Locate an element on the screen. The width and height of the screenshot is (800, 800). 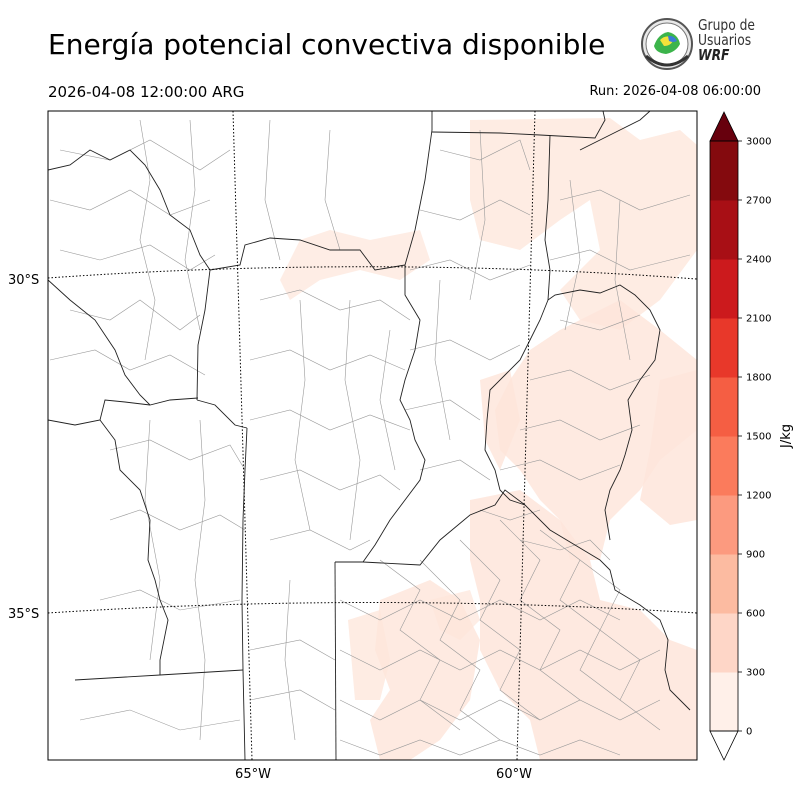
colorbar-tick-label: 600 is located at coordinates (755, 614).